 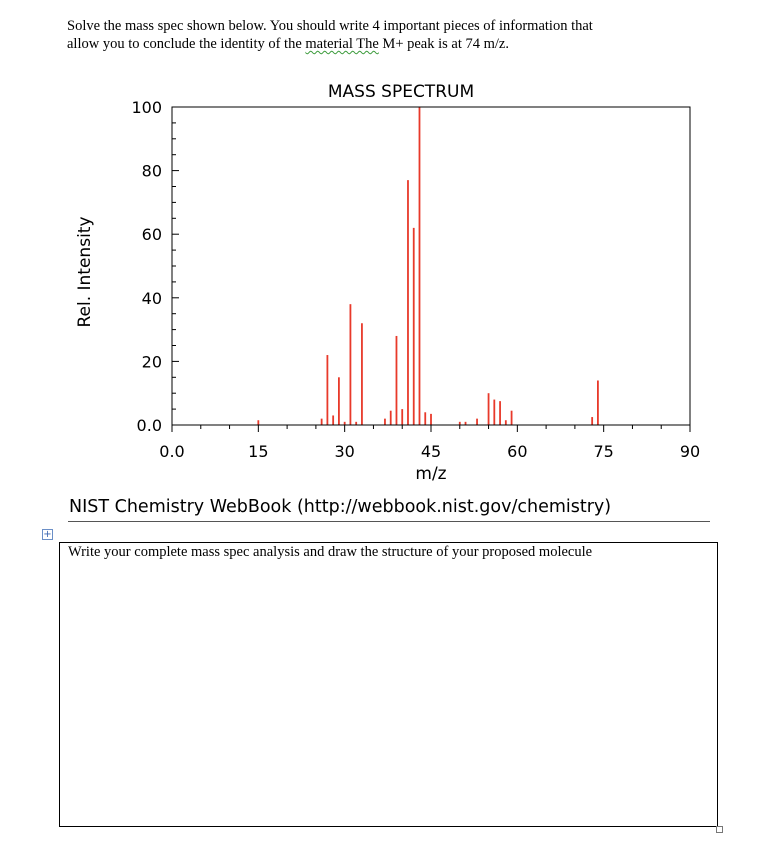 What do you see at coordinates (389, 521) in the screenshot?
I see `source-divider` at bounding box center [389, 521].